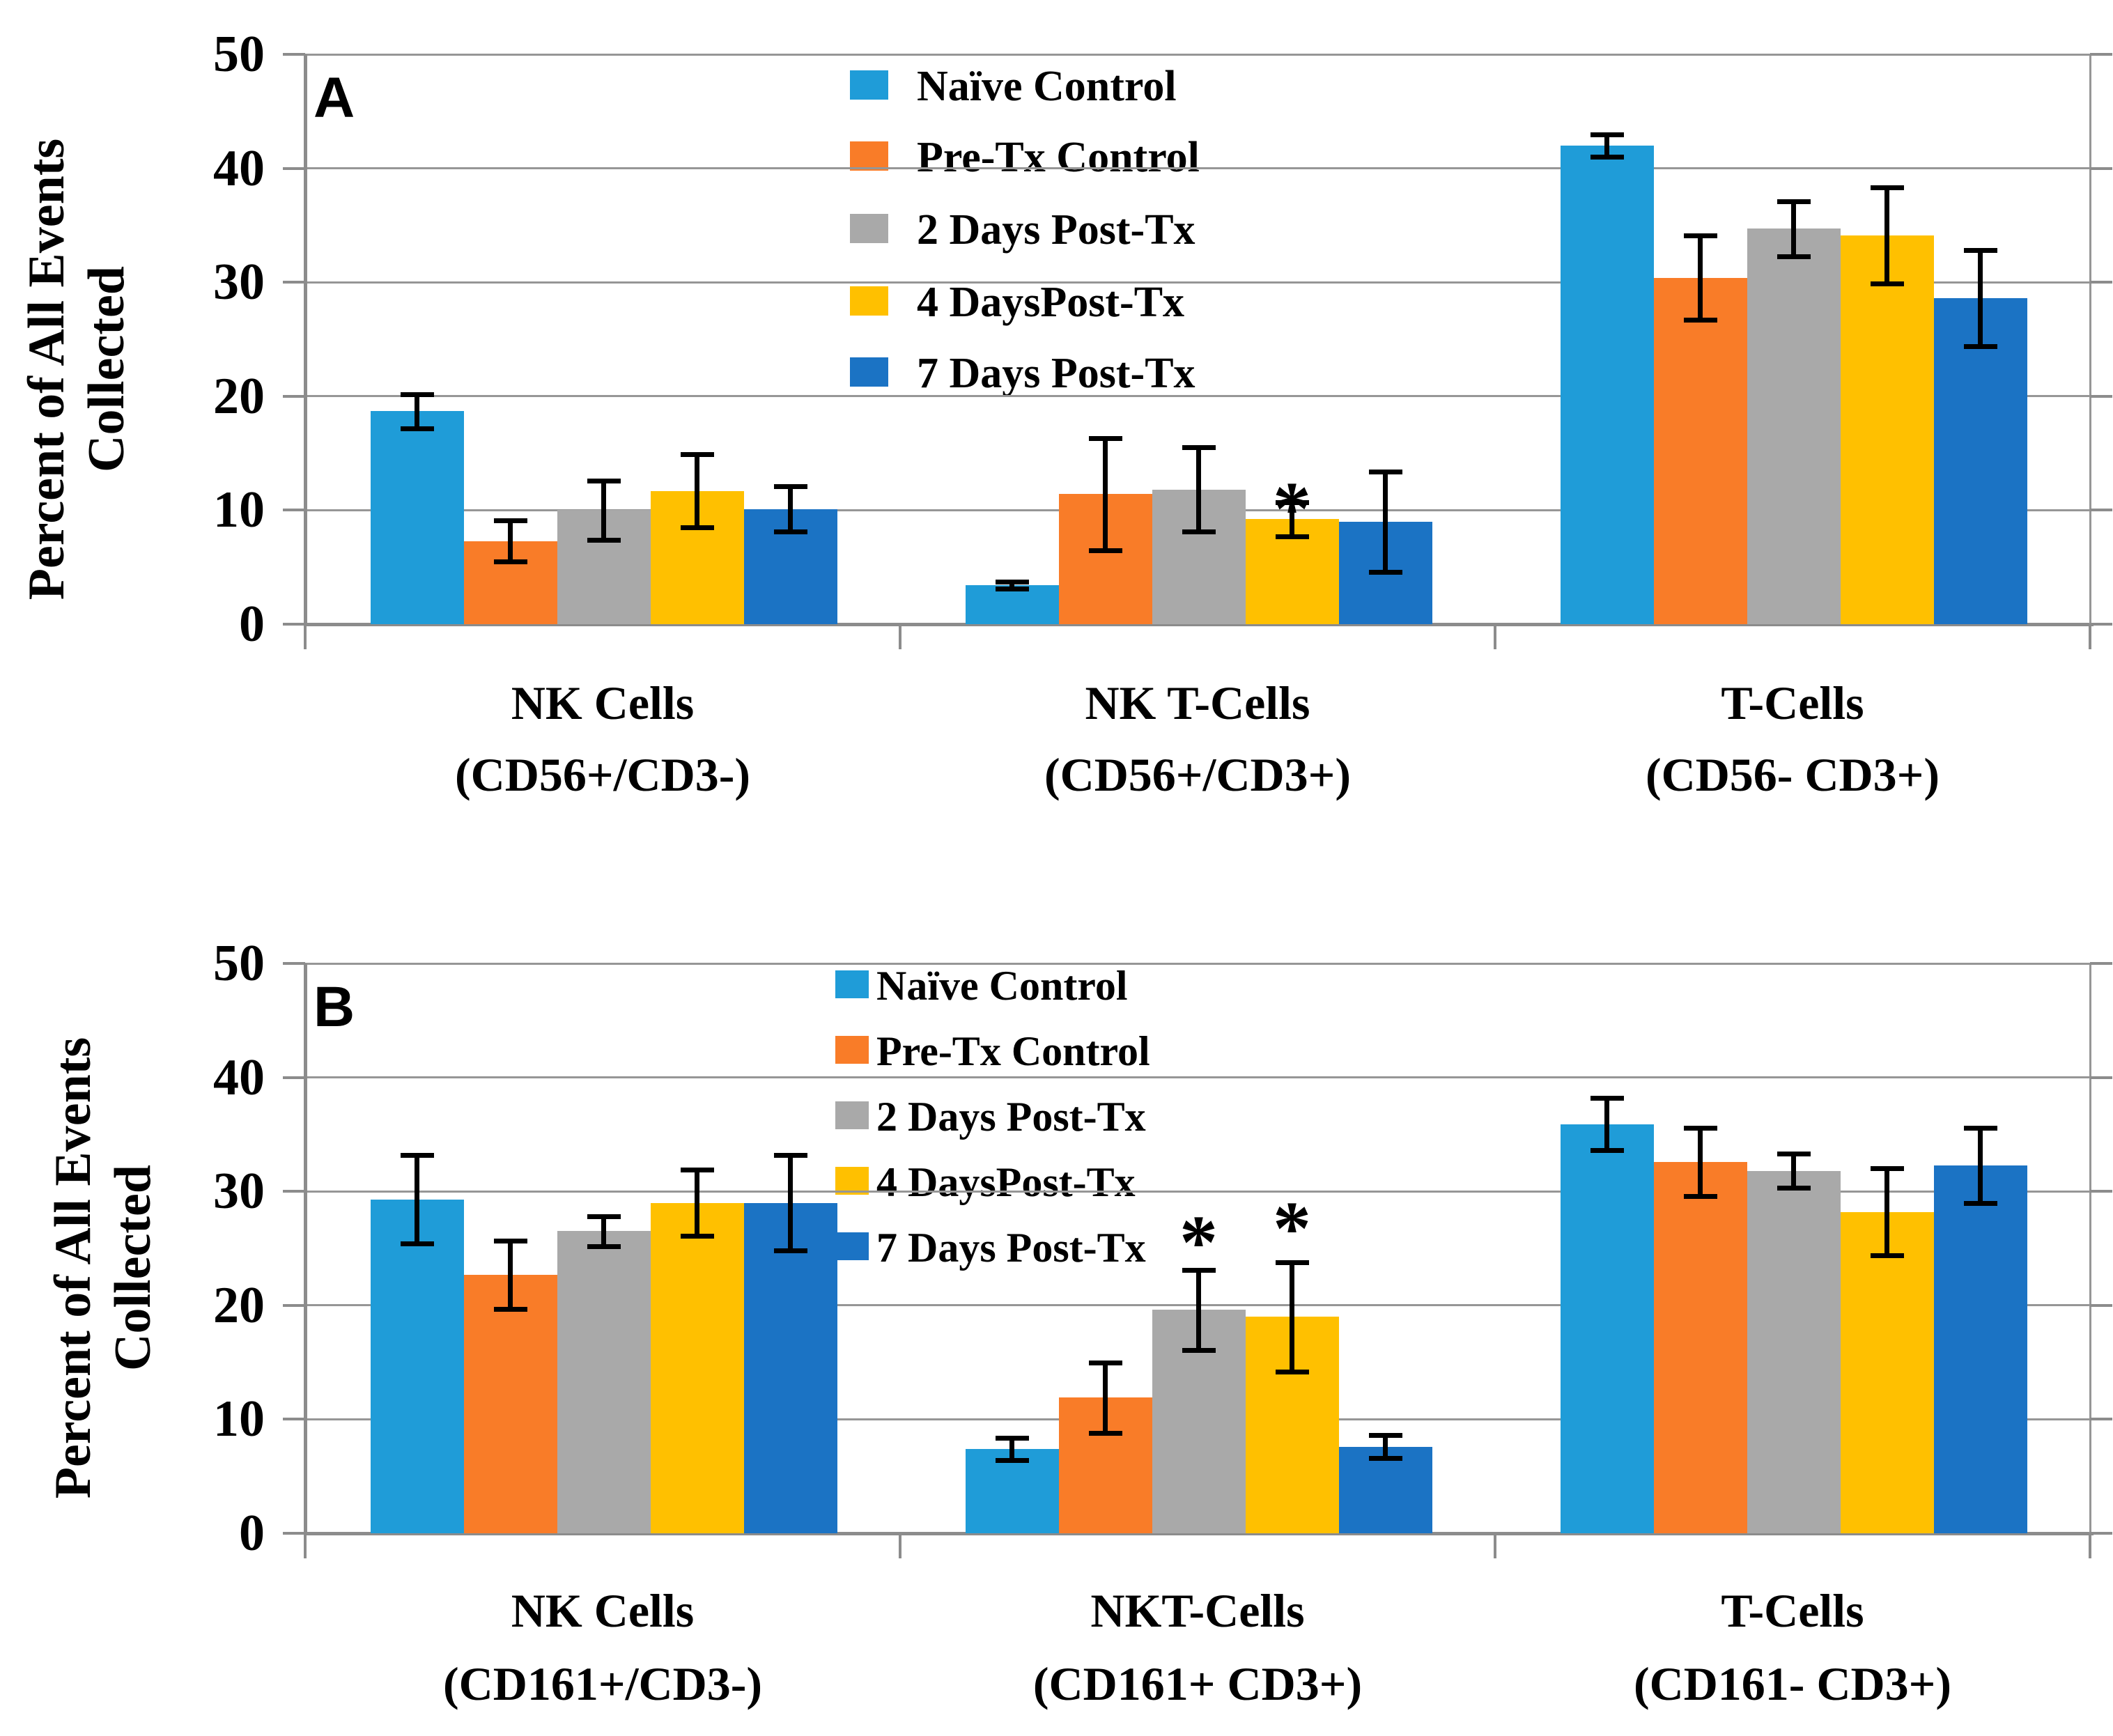  What do you see at coordinates (1980, 1349) in the screenshot?
I see `bar-7-days-post-tx-cat2` at bounding box center [1980, 1349].